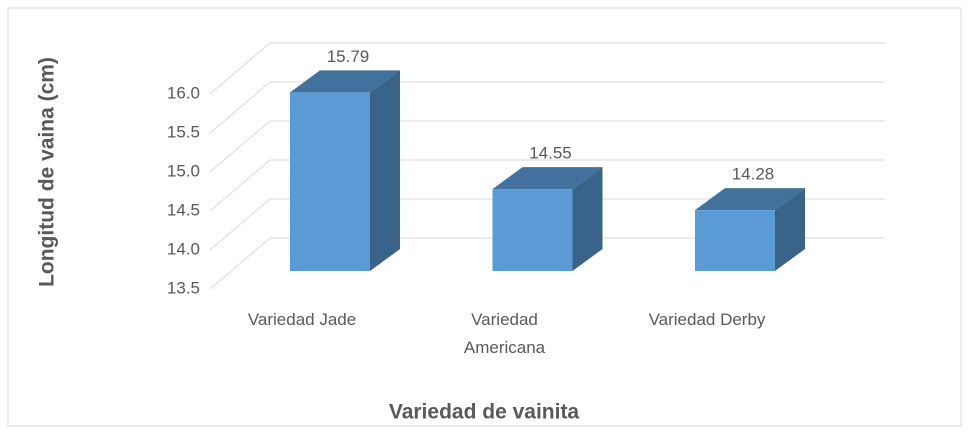 This screenshot has width=968, height=432. I want to click on y-axis-title: Longitud de vaina (cm), so click(47, 172).